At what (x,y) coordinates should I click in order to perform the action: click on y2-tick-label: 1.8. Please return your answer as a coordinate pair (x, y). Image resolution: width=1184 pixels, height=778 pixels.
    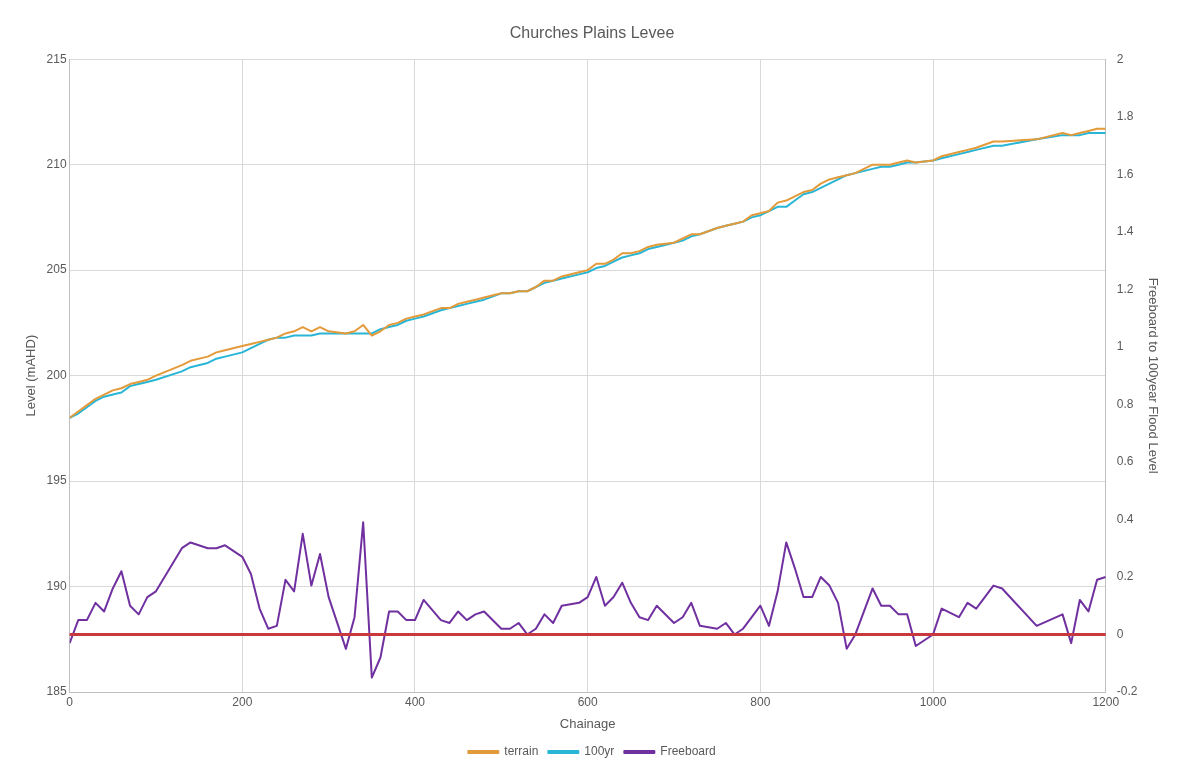
    Looking at the image, I should click on (1125, 116).